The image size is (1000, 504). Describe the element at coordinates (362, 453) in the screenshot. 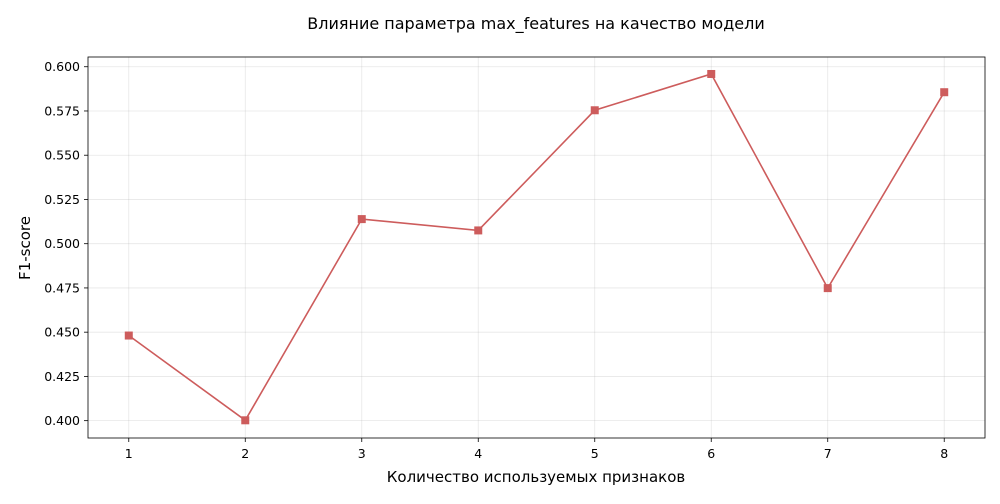

I see `x-tick-label: 3` at that location.